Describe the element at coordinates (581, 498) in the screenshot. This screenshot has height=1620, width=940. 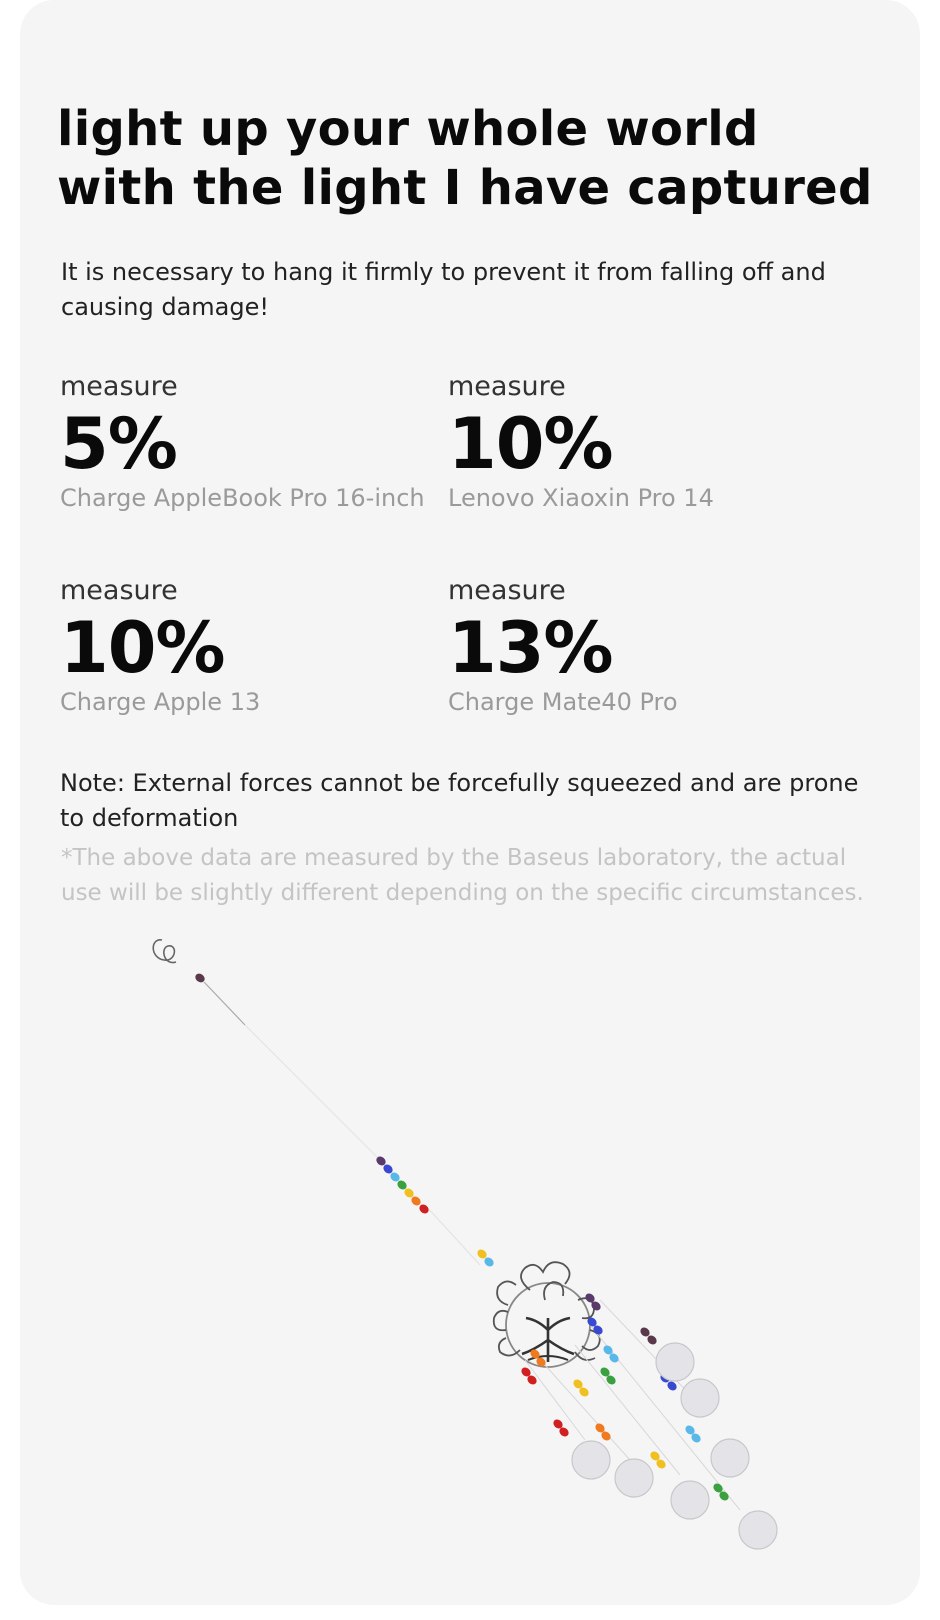
I see `stat-device: Lenovo Xiaoxin Pro 14` at that location.